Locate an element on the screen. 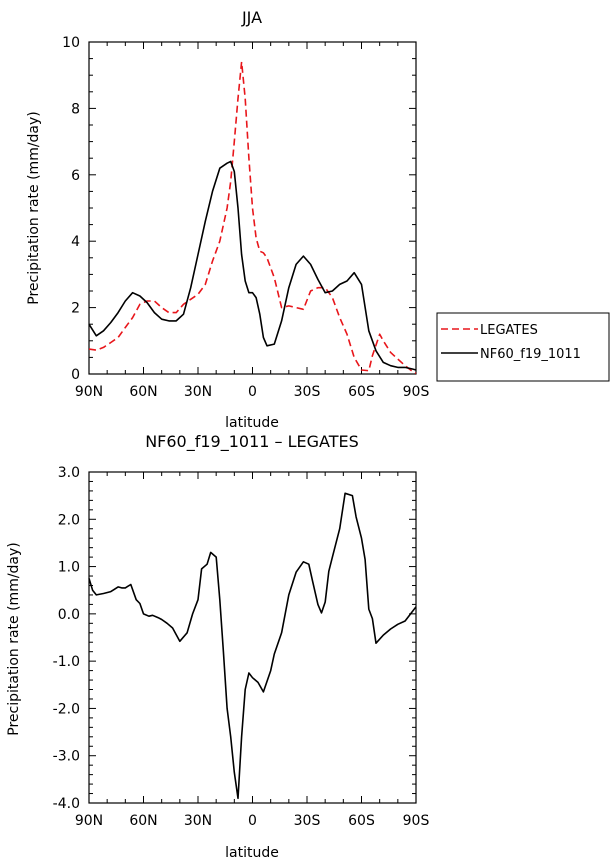 This screenshot has width=615, height=862. legend-box is located at coordinates (523, 347).